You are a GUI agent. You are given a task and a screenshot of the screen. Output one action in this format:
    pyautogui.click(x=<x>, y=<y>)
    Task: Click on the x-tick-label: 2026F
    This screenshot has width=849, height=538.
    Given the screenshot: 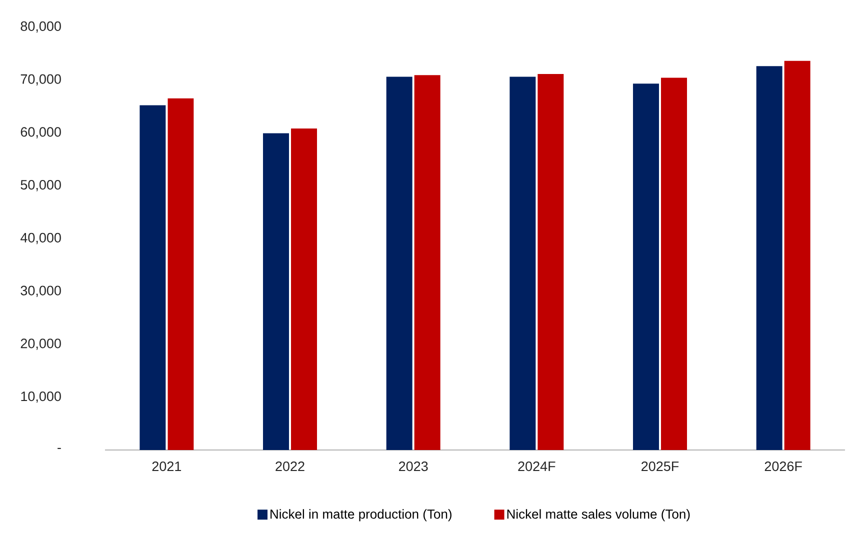 What is the action you would take?
    pyautogui.click(x=783, y=467)
    